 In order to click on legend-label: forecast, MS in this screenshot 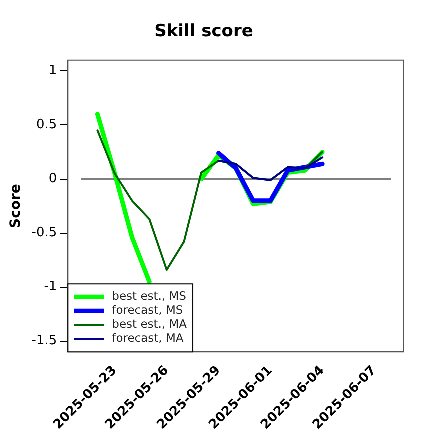, I will do `click(148, 310)`.